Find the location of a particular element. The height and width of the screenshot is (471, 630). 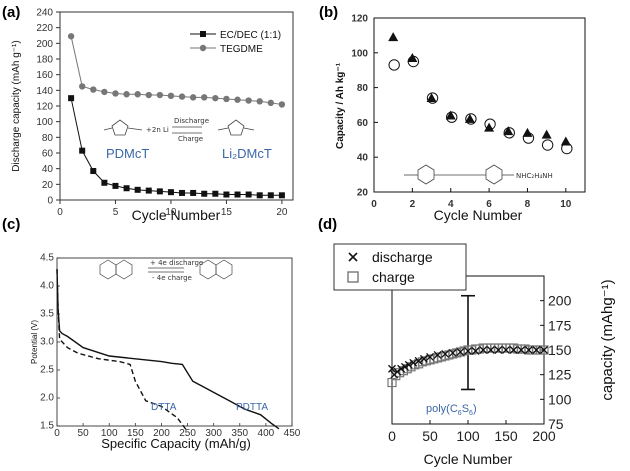

label-poly-c6s6: poly(C6S6) is located at coordinates (451, 410).